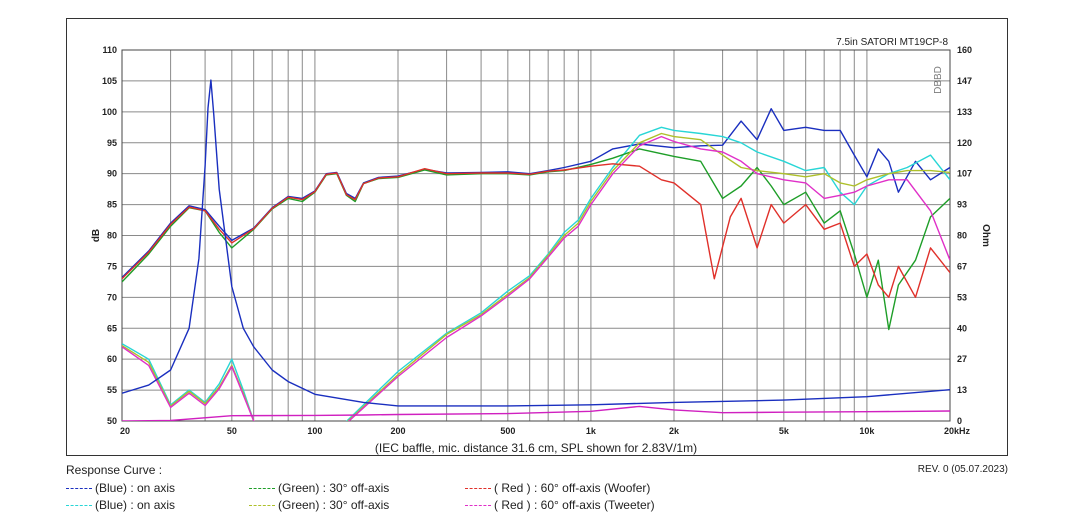  Describe the element at coordinates (112, 297) in the screenshot. I see `y-tick-label-left: 70` at that location.